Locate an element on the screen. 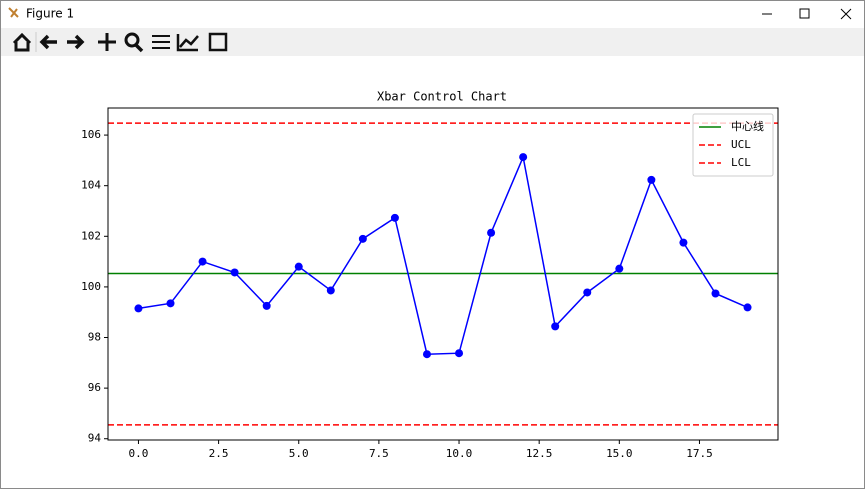 Image resolution: width=865 pixels, height=493 pixels. x-tick-label: 12.5 is located at coordinates (539, 453).